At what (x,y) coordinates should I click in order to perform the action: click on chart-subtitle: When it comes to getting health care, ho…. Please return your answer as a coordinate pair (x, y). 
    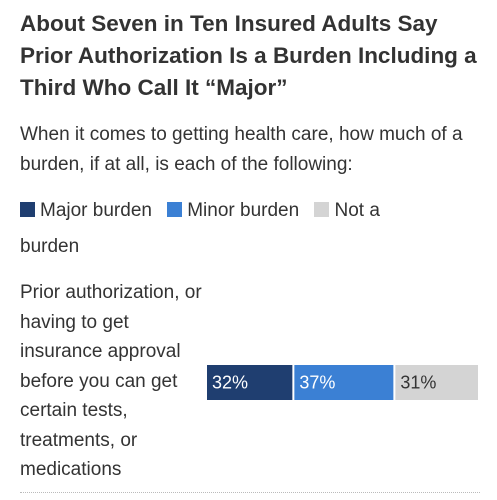
    Looking at the image, I should click on (241, 149).